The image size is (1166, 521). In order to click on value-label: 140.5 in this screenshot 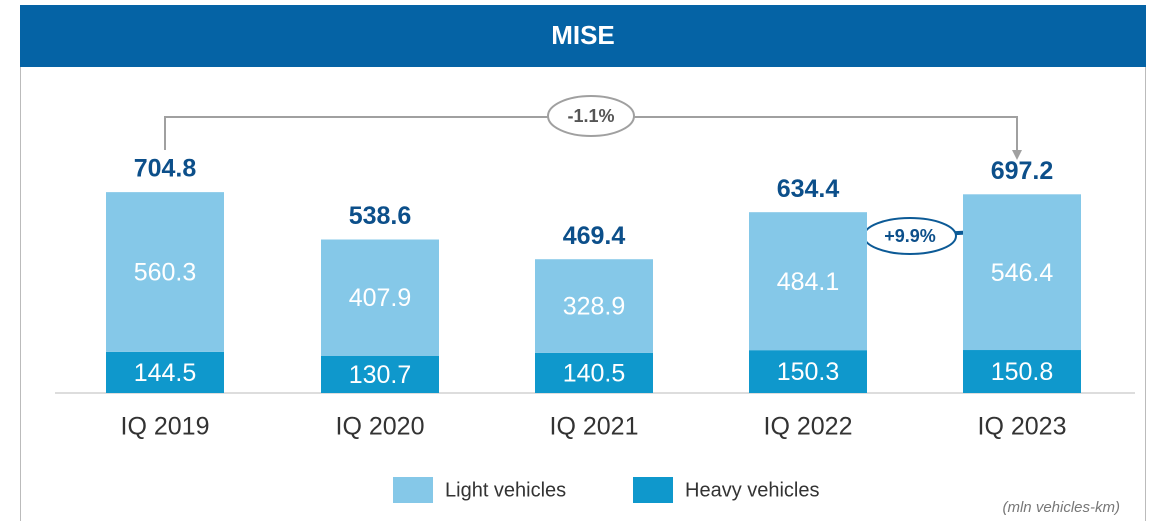, I will do `click(594, 374)`.